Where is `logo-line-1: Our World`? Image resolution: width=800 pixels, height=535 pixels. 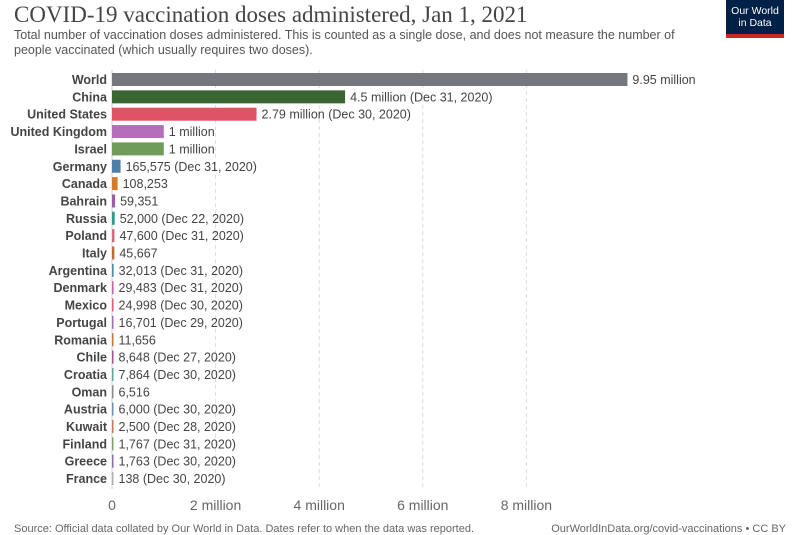
logo-line-1: Our World is located at coordinates (755, 11).